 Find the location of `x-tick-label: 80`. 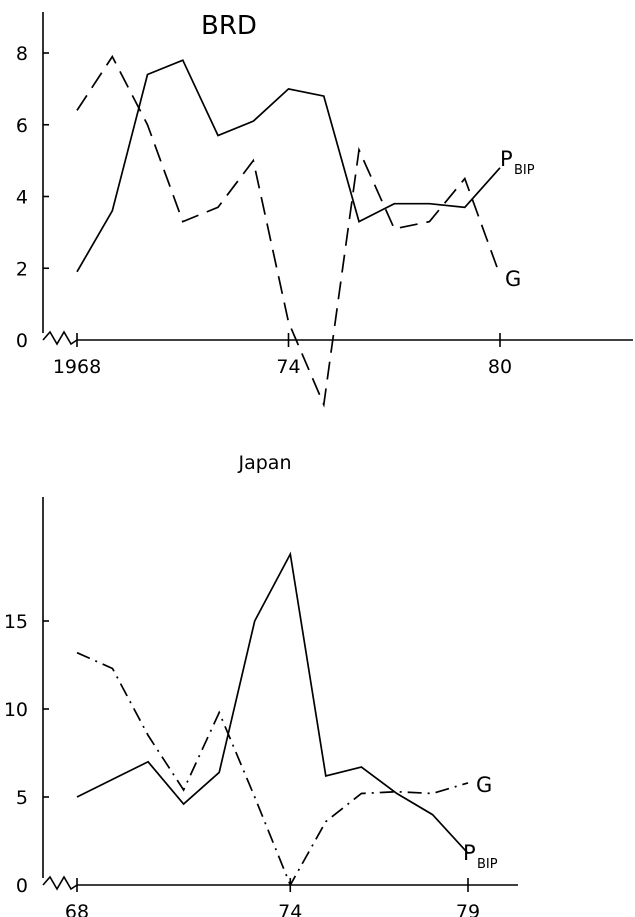

x-tick-label: 80 is located at coordinates (500, 367).